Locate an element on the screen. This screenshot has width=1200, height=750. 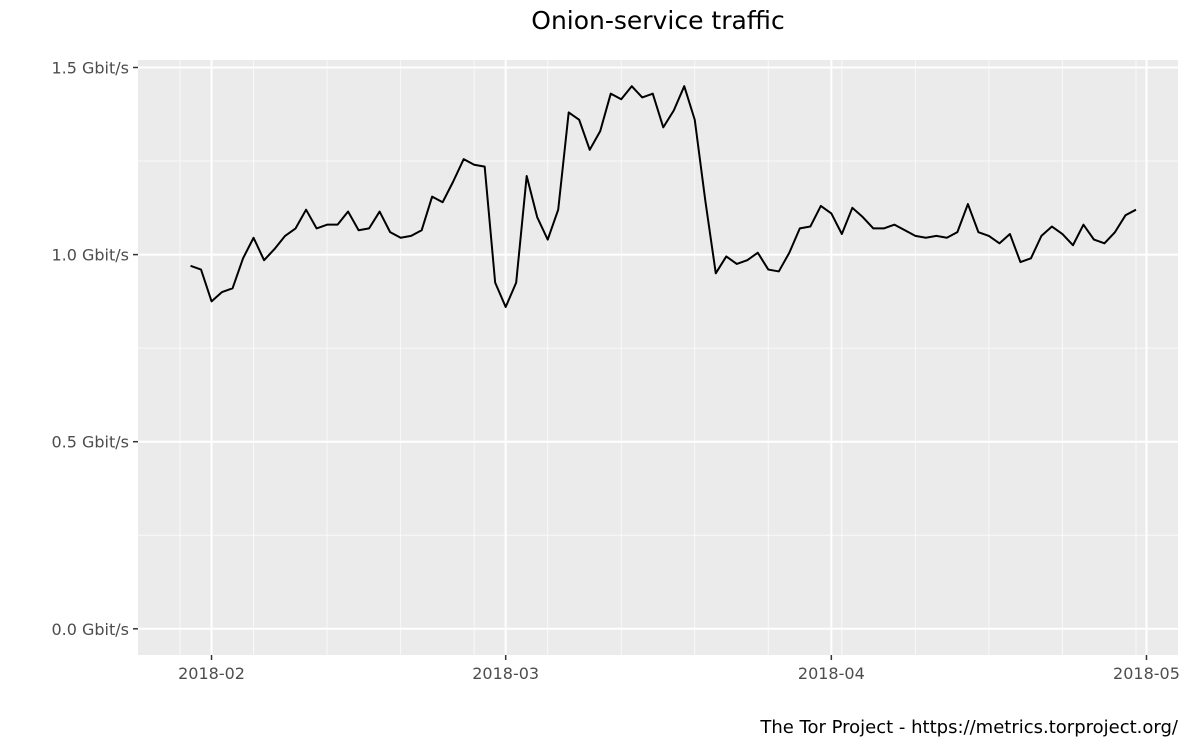
y-tick-label: 1.5 Gbit/s is located at coordinates (90, 67).